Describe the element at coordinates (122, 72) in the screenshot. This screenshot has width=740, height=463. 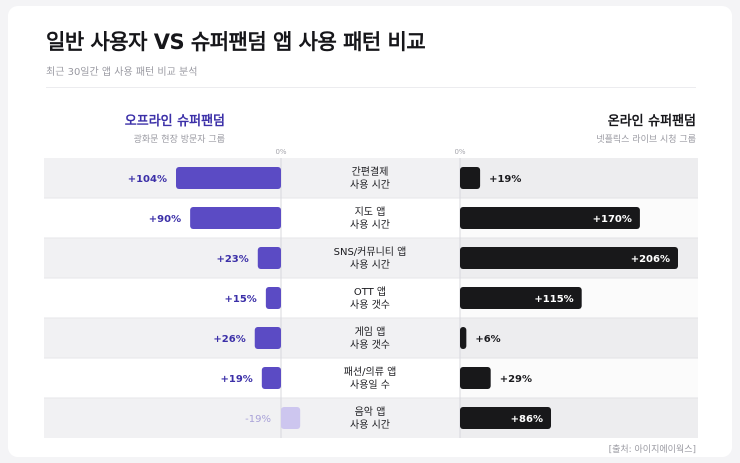
I see `page-subtitle: 최근 30일간 앱 사용 패턴 비교 분석` at that location.